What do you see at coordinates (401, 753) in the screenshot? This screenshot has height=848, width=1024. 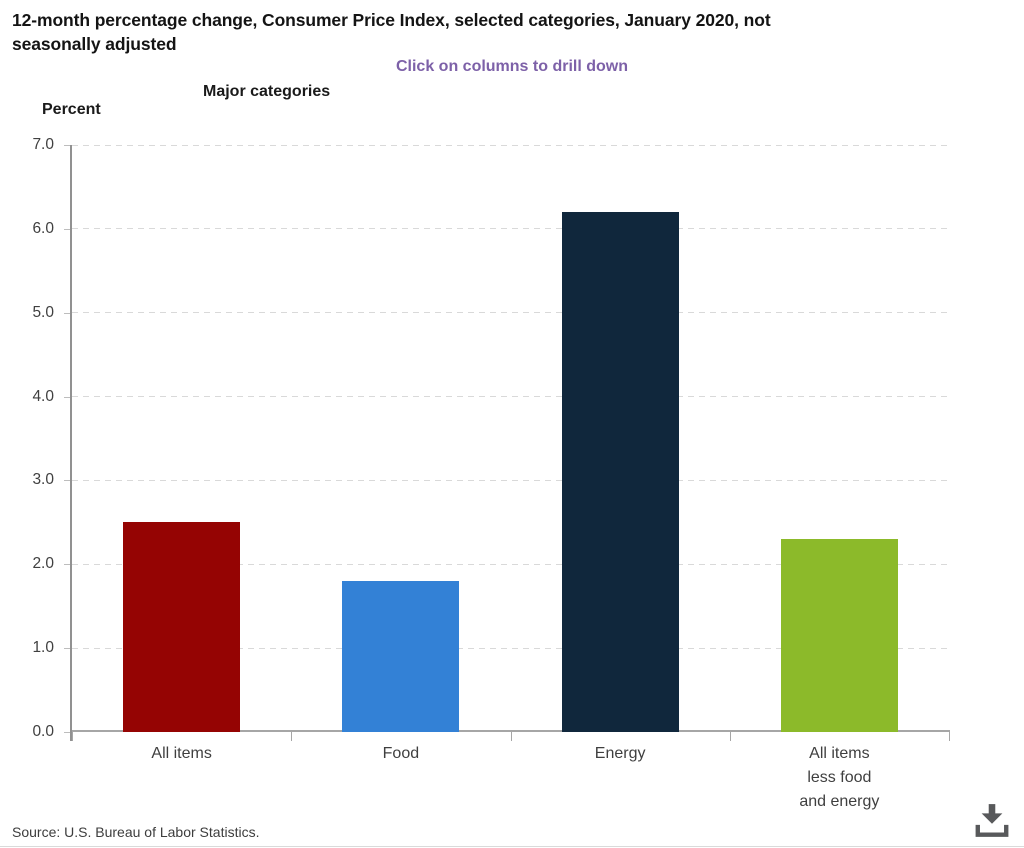 I see `x-category-label: Food` at bounding box center [401, 753].